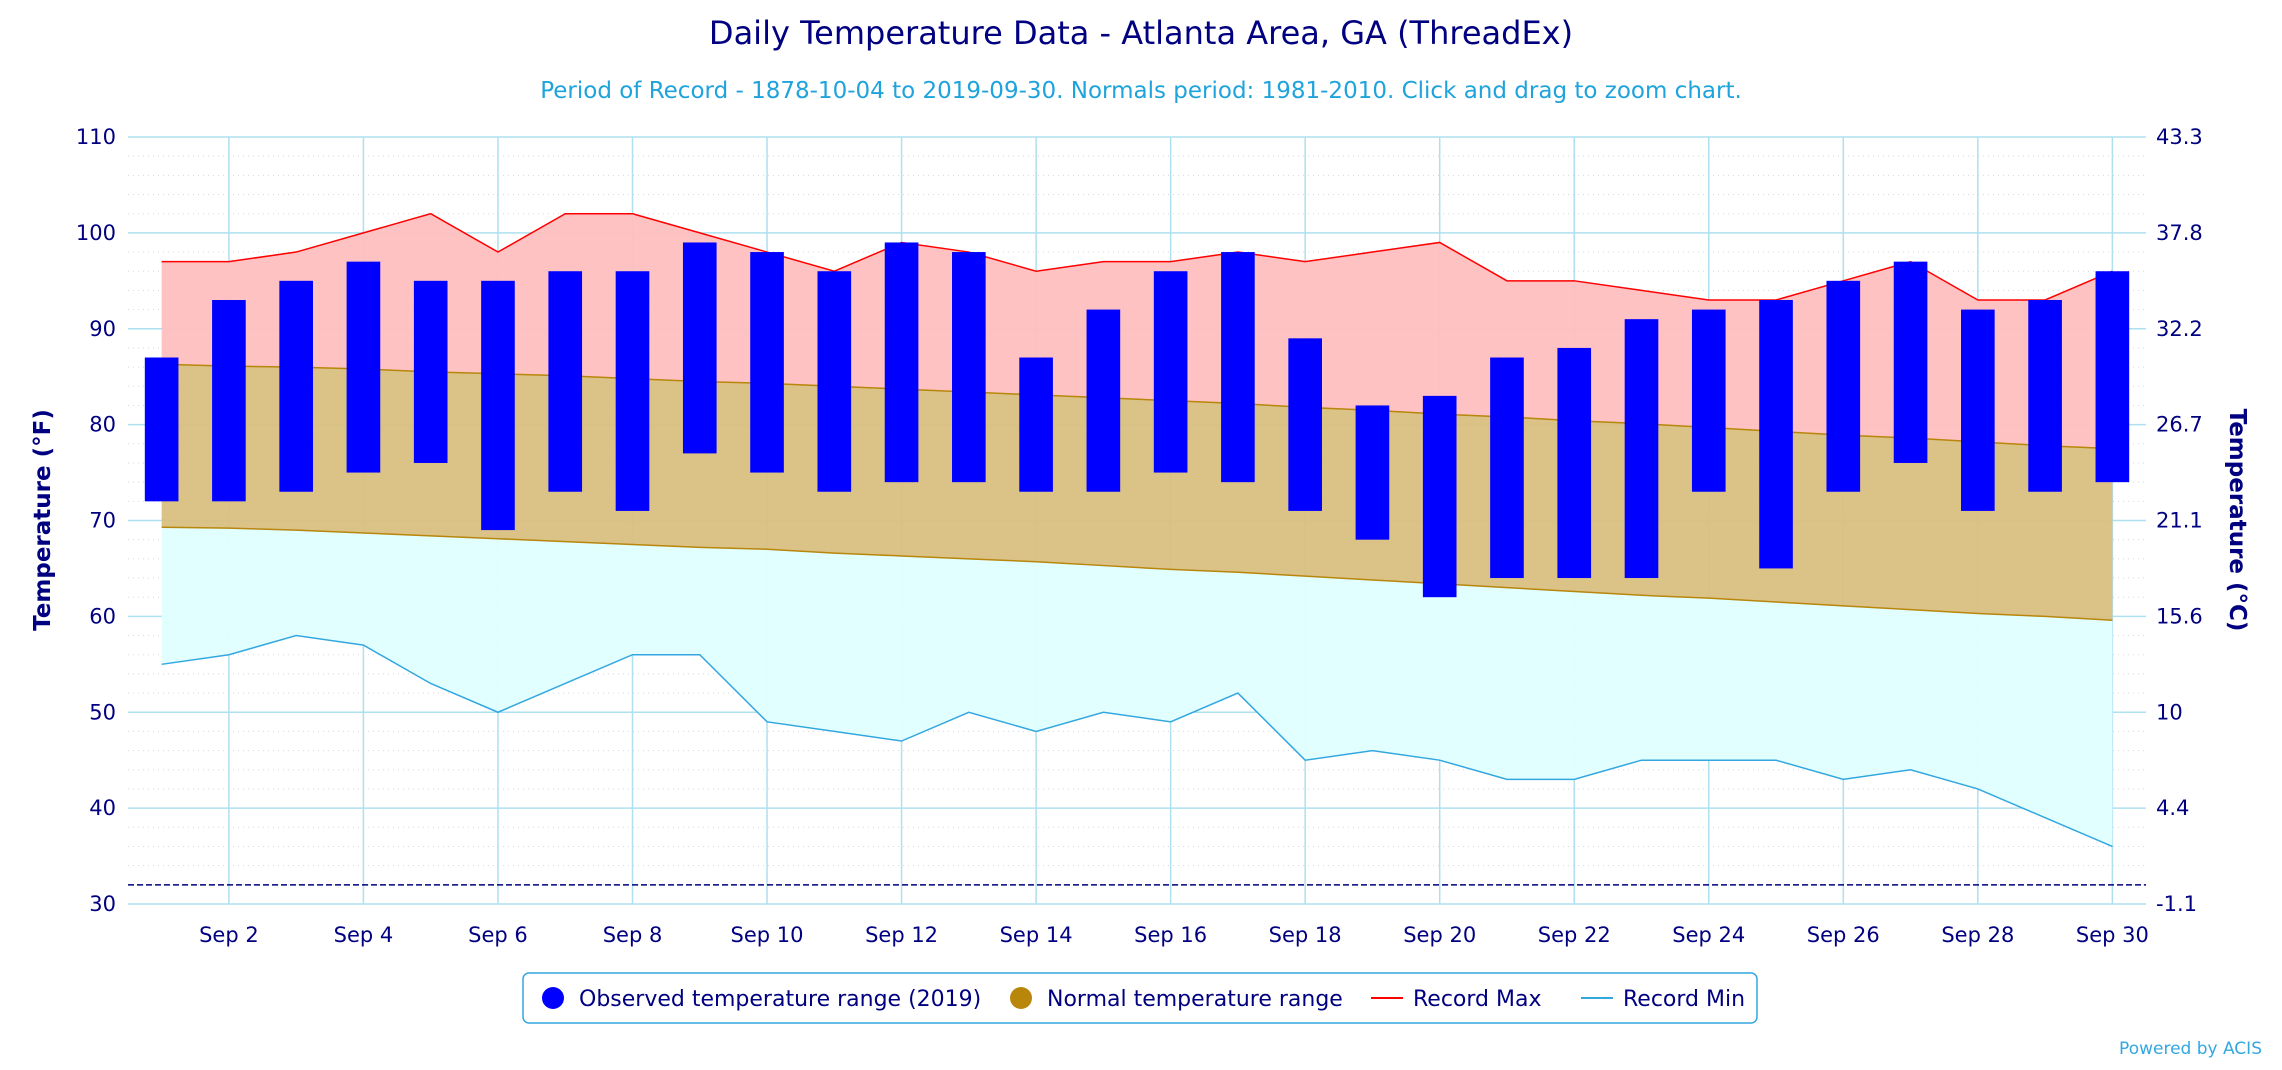 This screenshot has height=1070, width=2282. What do you see at coordinates (1021, 998) in the screenshot?
I see `legend-normal-marker` at bounding box center [1021, 998].